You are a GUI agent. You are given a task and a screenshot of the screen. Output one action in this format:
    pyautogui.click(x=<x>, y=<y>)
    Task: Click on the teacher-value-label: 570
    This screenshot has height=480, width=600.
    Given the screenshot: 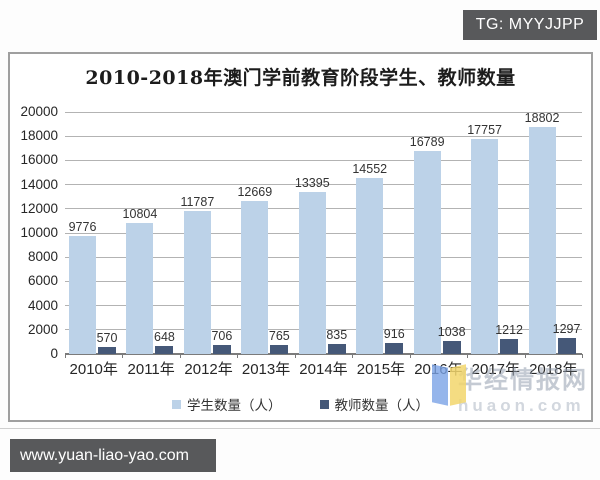 What is the action you would take?
    pyautogui.click(x=107, y=338)
    